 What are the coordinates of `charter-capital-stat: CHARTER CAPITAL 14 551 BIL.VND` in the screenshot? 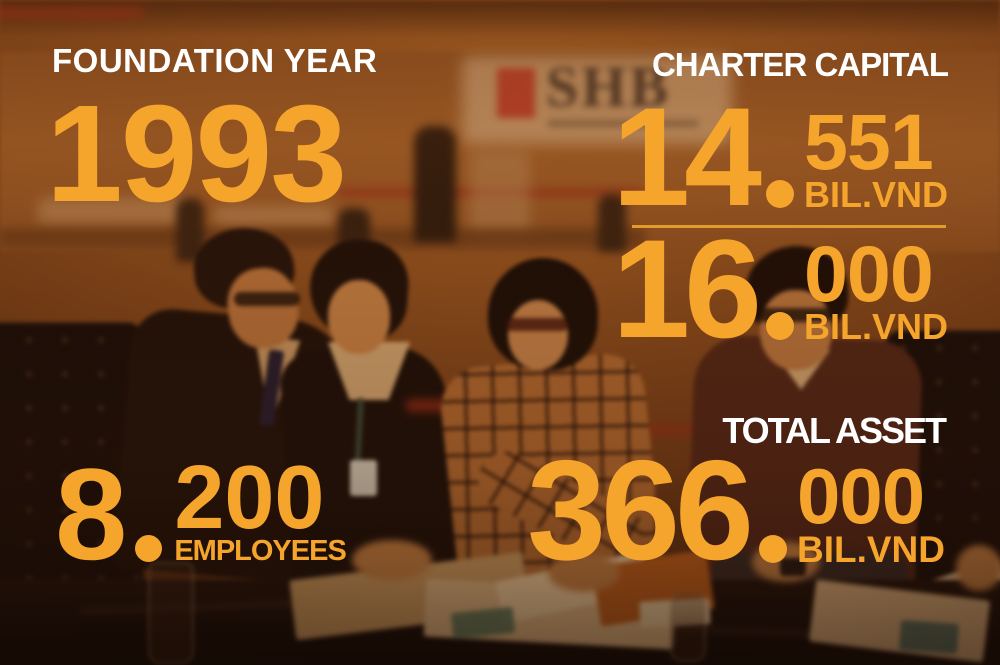 It's located at (780, 140).